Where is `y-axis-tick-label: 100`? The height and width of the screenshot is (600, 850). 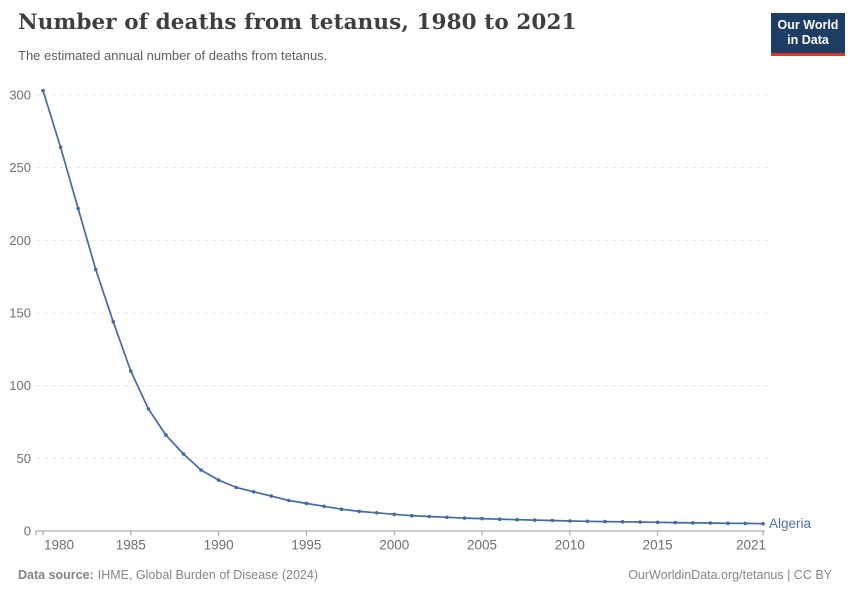 y-axis-tick-label: 100 is located at coordinates (20, 385).